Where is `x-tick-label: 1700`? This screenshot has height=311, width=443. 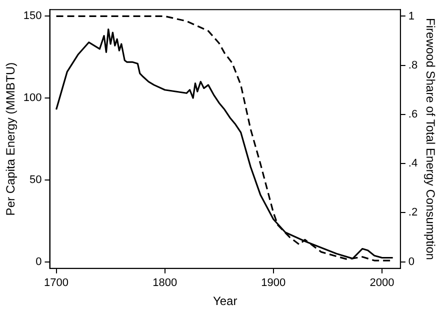 x-tick-label: 1700 is located at coordinates (56, 283).